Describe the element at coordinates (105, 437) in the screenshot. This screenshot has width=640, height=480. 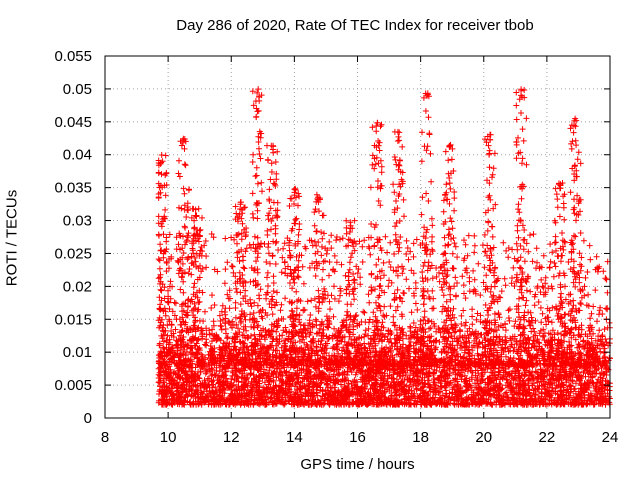
I see `x-tick-label: 8` at that location.